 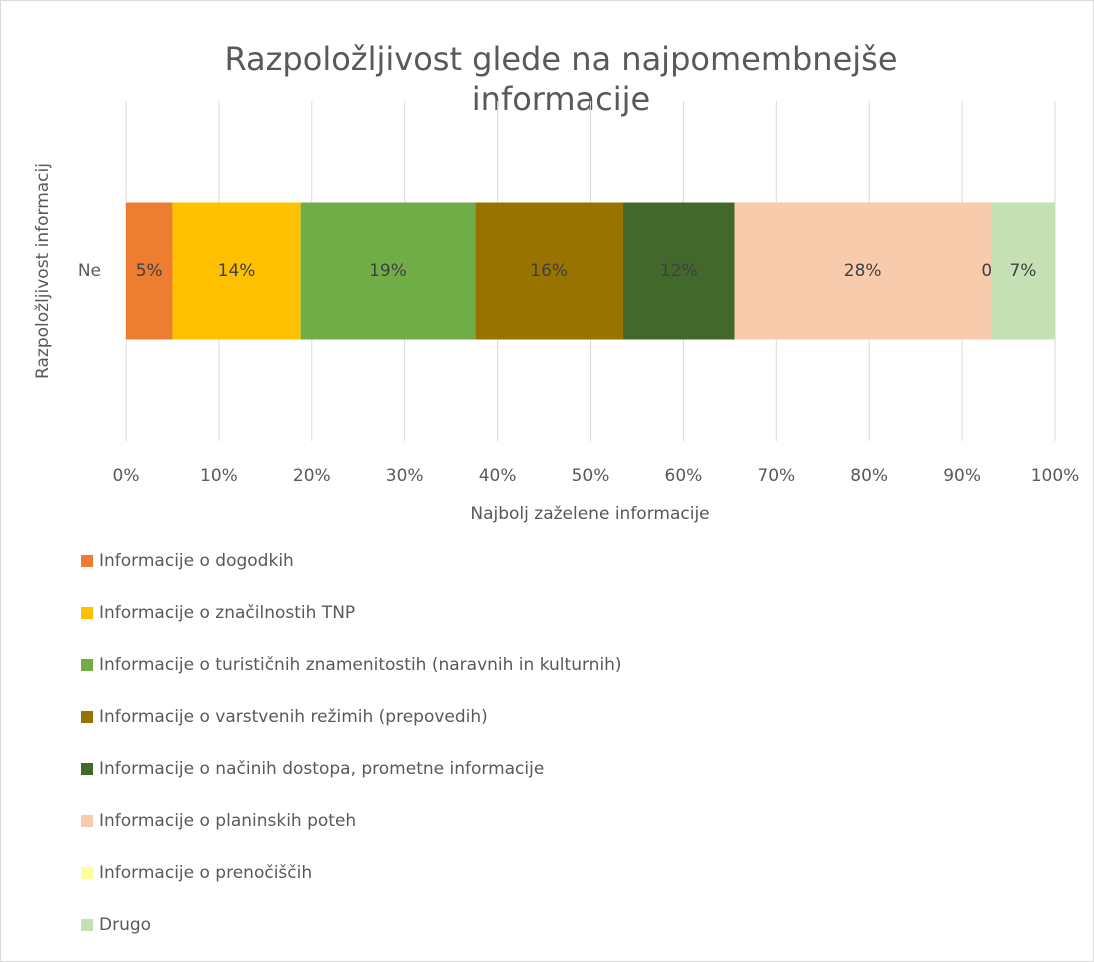 What do you see at coordinates (206, 873) in the screenshot?
I see `legend-label: Informacije o prenočiščih` at bounding box center [206, 873].